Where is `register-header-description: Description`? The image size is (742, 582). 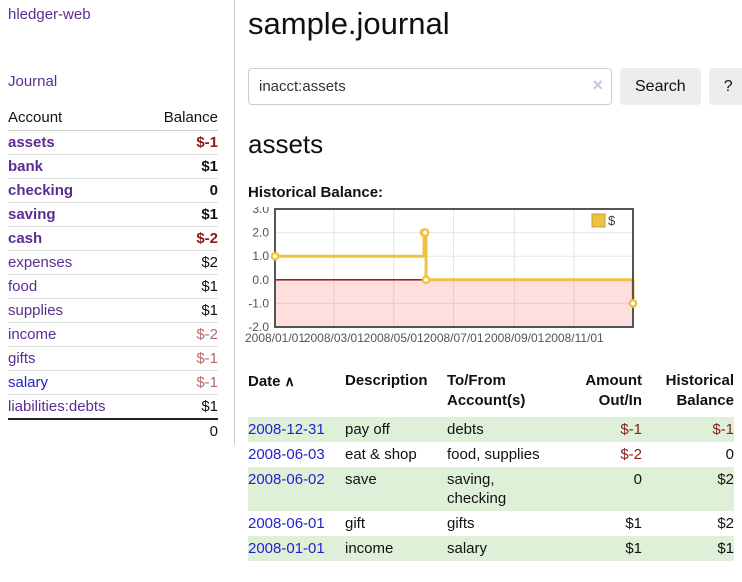
register-header-description: Description is located at coordinates (386, 380).